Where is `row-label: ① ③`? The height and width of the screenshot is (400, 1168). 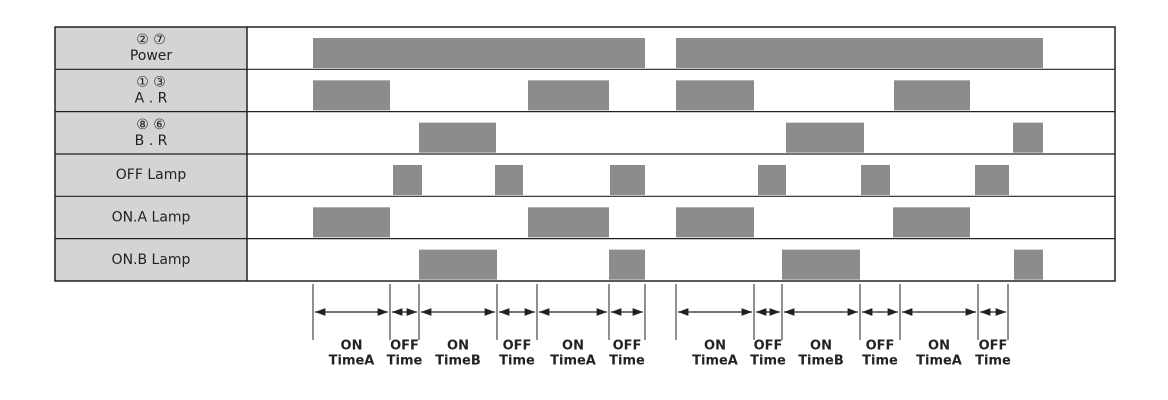
row-label: ① ③ is located at coordinates (151, 82).